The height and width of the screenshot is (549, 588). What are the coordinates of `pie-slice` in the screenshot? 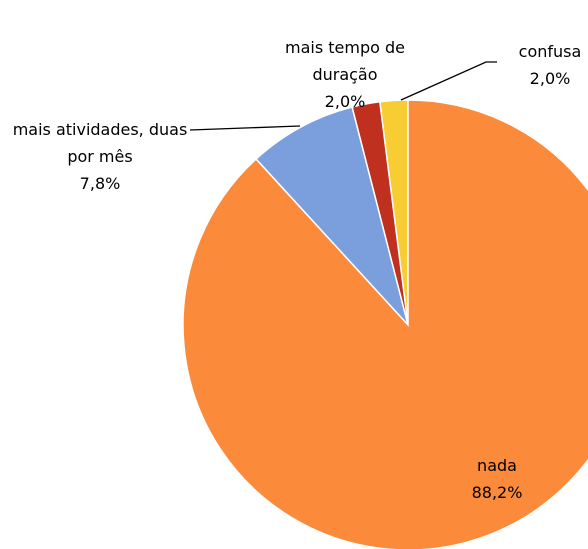 It's located at (331, 216).